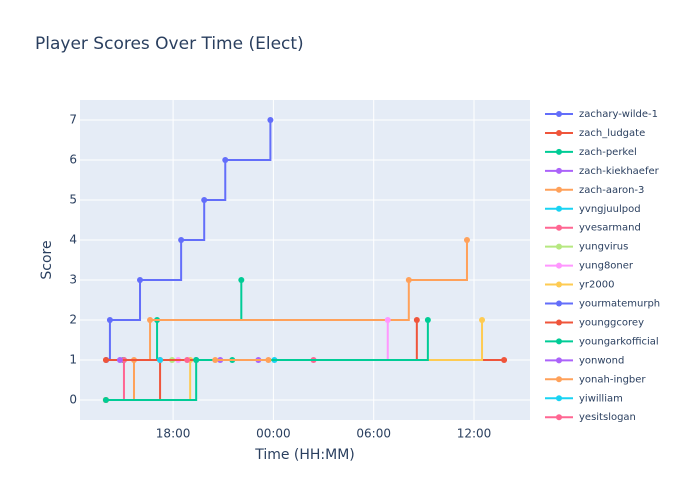  Describe the element at coordinates (73, 400) in the screenshot. I see `y-tick-label: 0` at that location.